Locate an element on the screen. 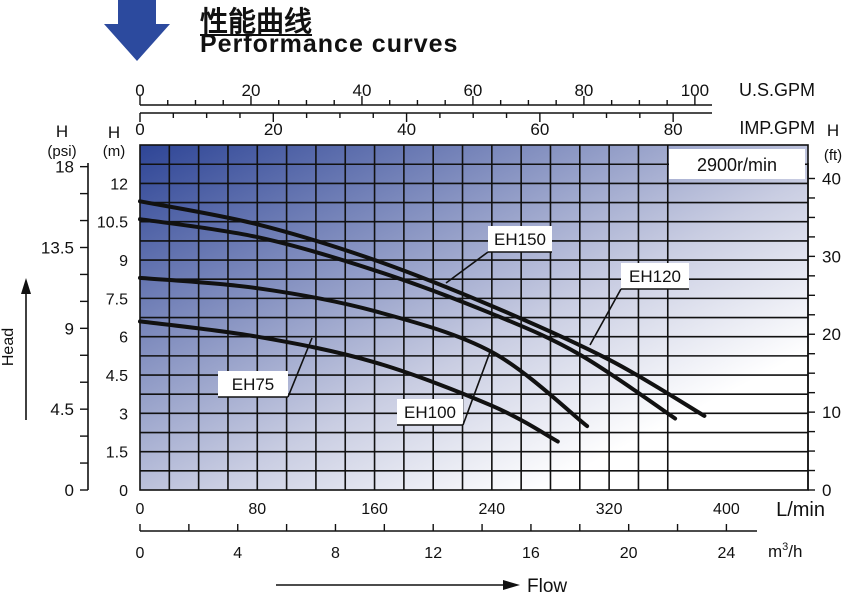 This screenshot has width=850, height=595. y-tick-label-m: 1.5 is located at coordinates (117, 453).